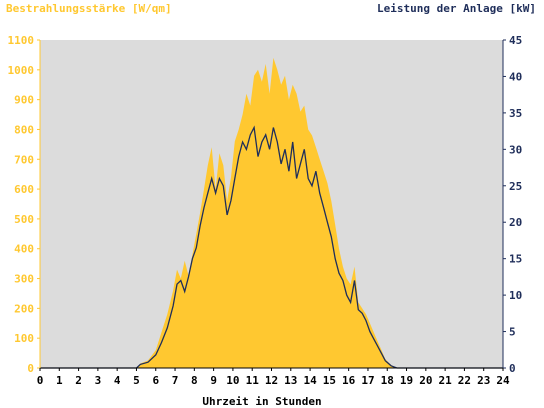 The width and height of the screenshot is (544, 408). Describe the element at coordinates (515, 295) in the screenshot. I see `right-tick-label: 10` at that location.